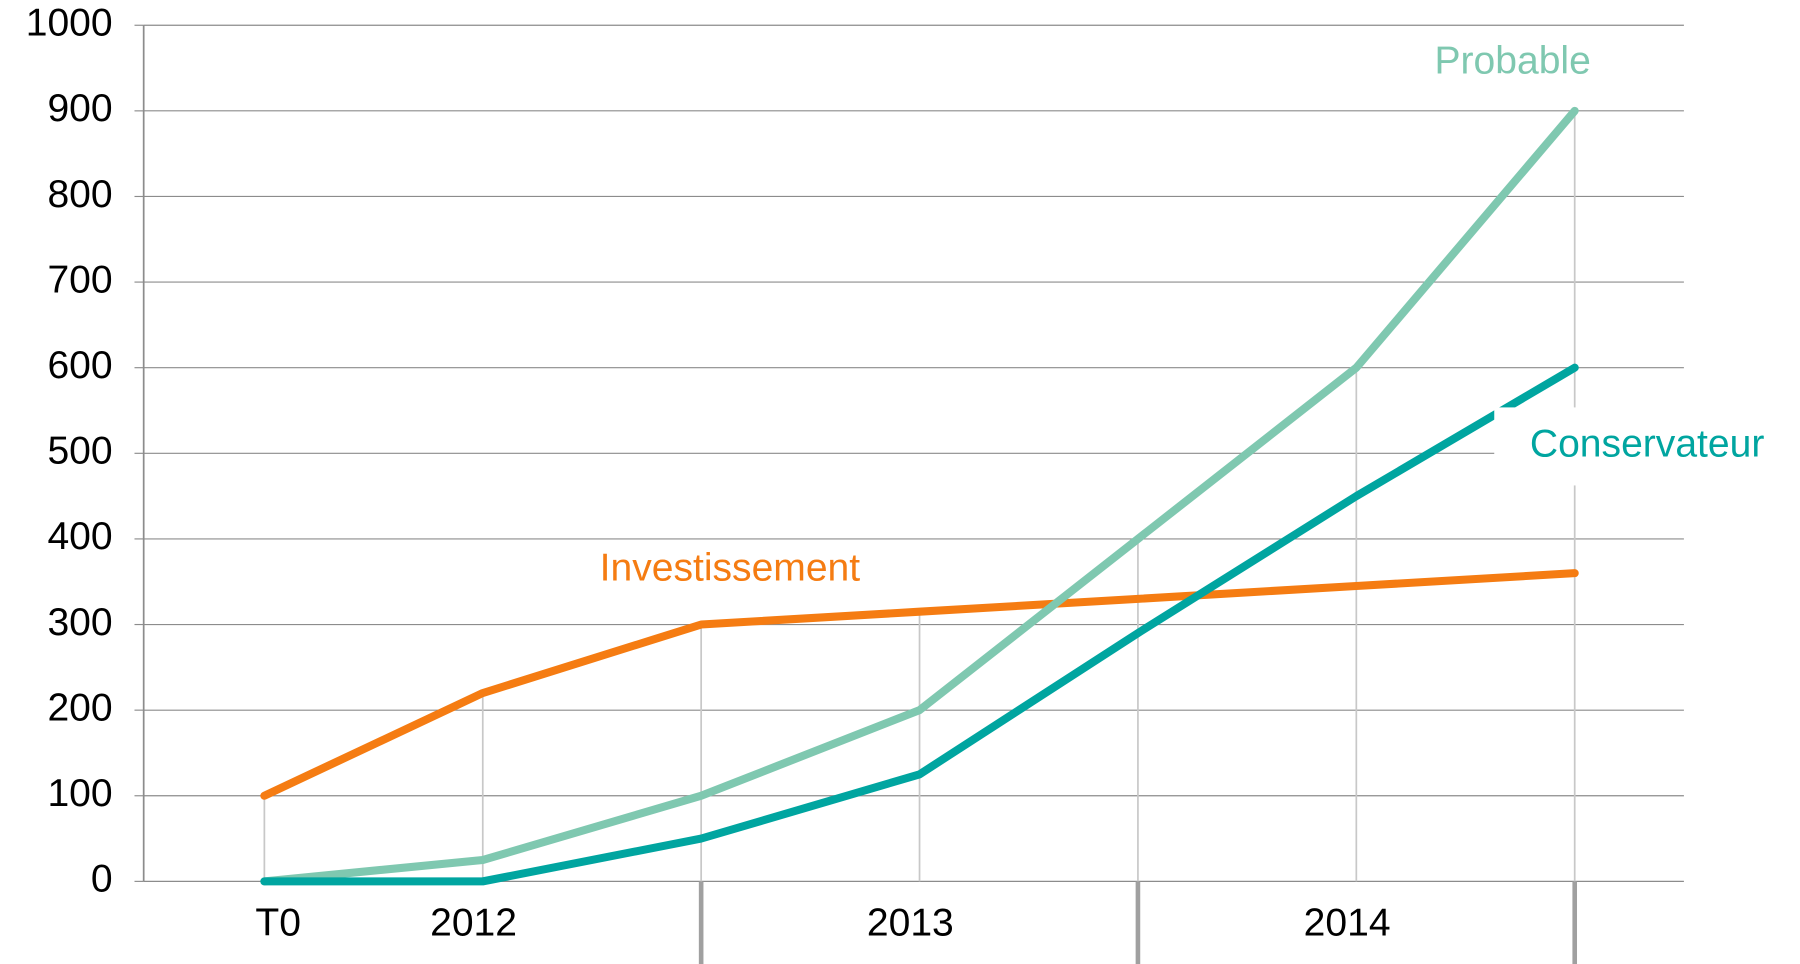 The width and height of the screenshot is (1800, 964). Describe the element at coordinates (1347, 922) in the screenshot. I see `x-tick-label: 2014` at that location.